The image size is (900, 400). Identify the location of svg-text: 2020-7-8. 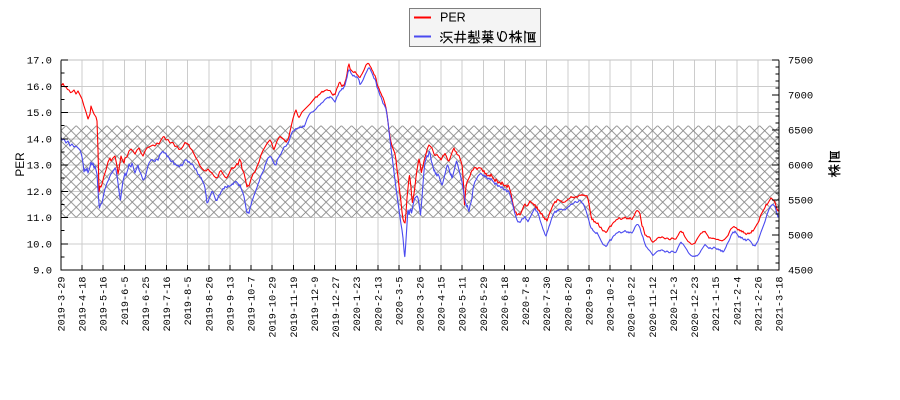
(527, 301).